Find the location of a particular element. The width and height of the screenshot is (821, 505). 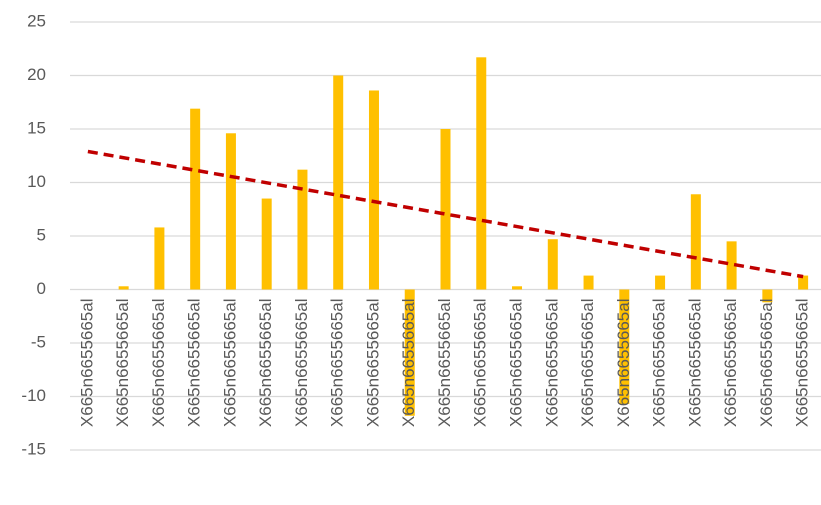

y-tick-label: -10 is located at coordinates (33, 395).